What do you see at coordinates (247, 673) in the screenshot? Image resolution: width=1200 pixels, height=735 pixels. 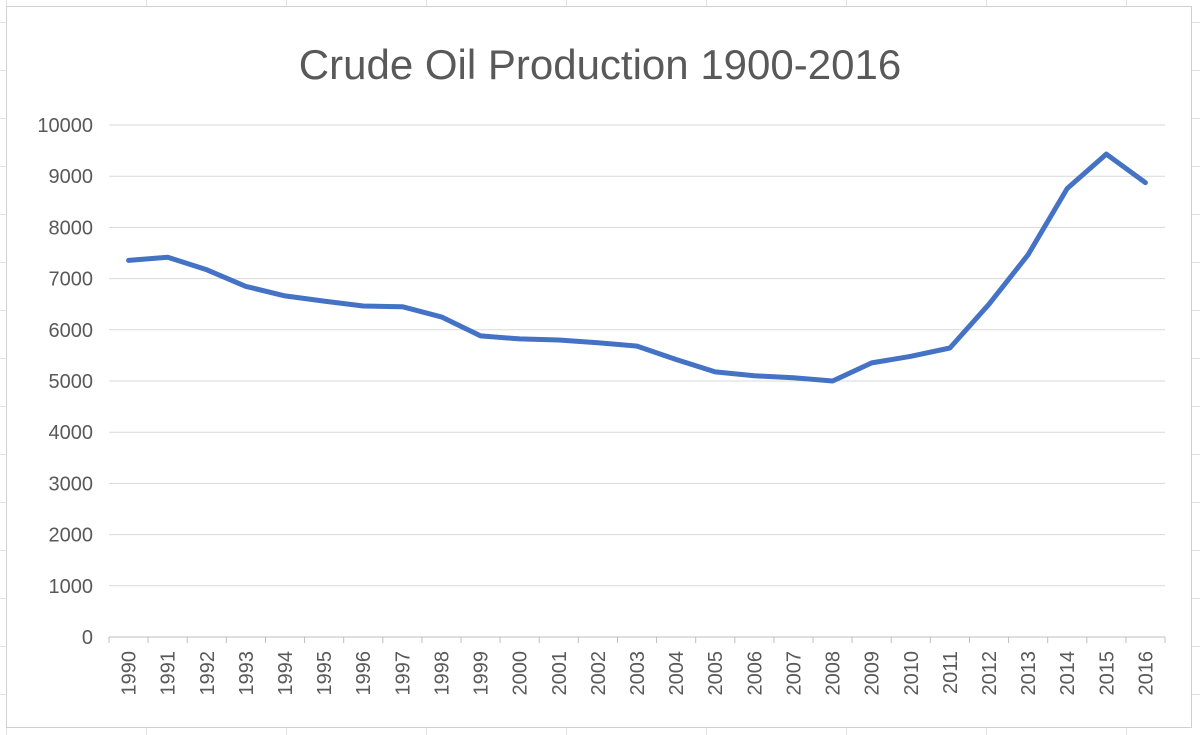 I see `x-tick-label: 1993` at bounding box center [247, 673].